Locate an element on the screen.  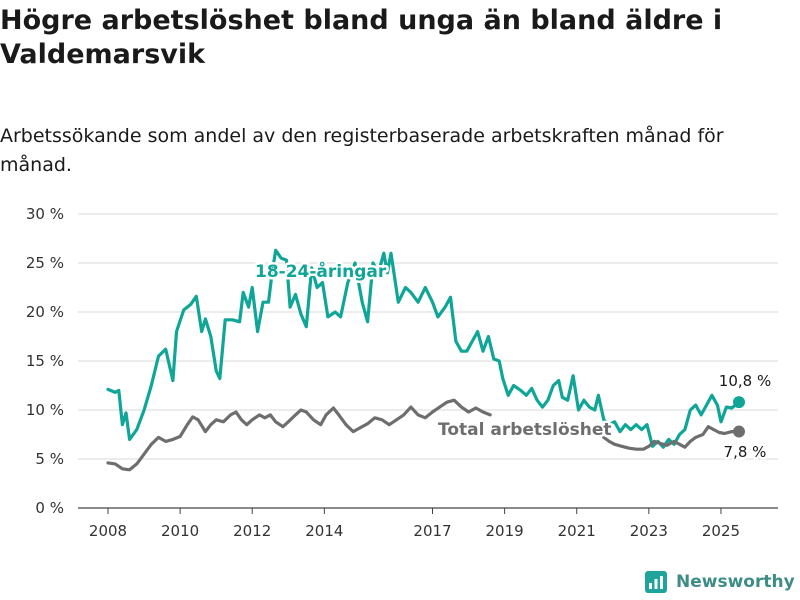
y-axis-ticks: 0 % 5 % 10 % 15 % 20 % 25 % 30 % is located at coordinates (45, 361).